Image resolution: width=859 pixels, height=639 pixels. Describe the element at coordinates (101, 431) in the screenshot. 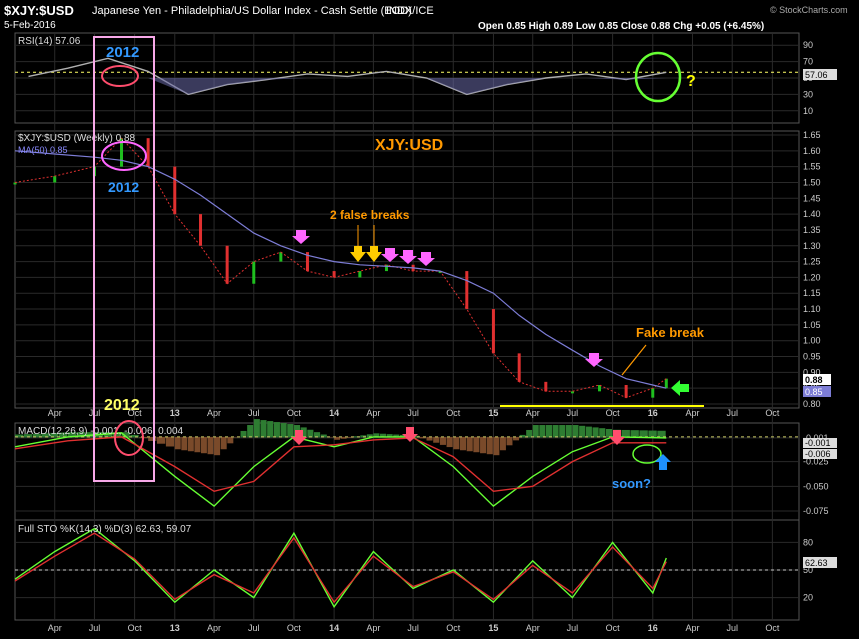

I see `macd-label: MACD(12,26,9) -0.001, -0.006, 0.004` at that location.